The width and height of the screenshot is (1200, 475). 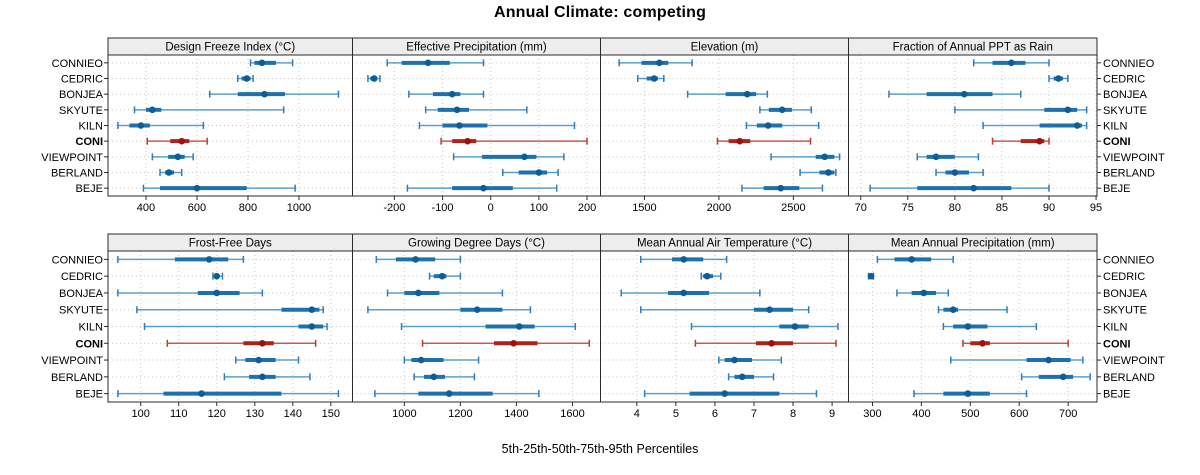 What do you see at coordinates (81, 294) in the screenshot?
I see `site-label-left: BONJEA` at bounding box center [81, 294].